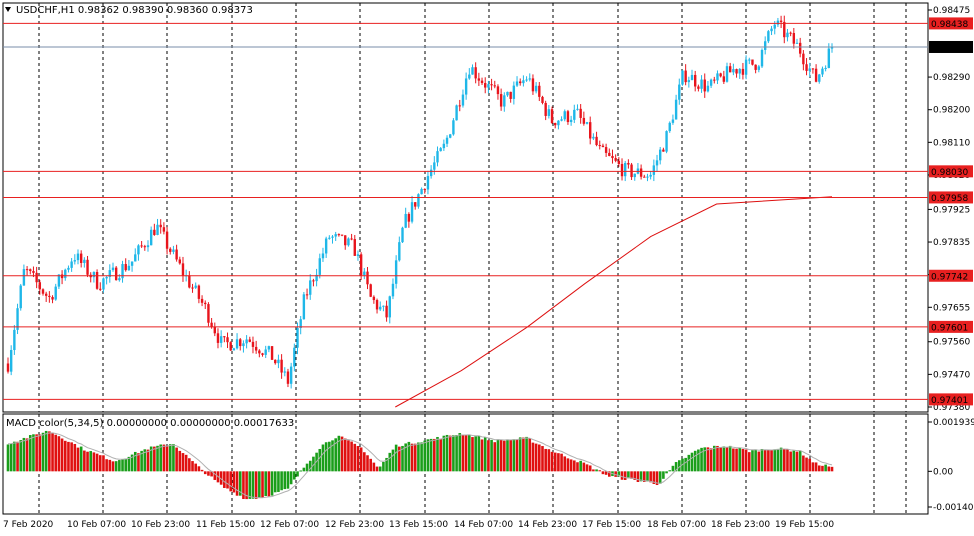 Image resolution: width=974 pixels, height=536 pixels. What do you see at coordinates (951, 308) in the screenshot?
I see `y-tick-label: 0.97655` at bounding box center [951, 308].